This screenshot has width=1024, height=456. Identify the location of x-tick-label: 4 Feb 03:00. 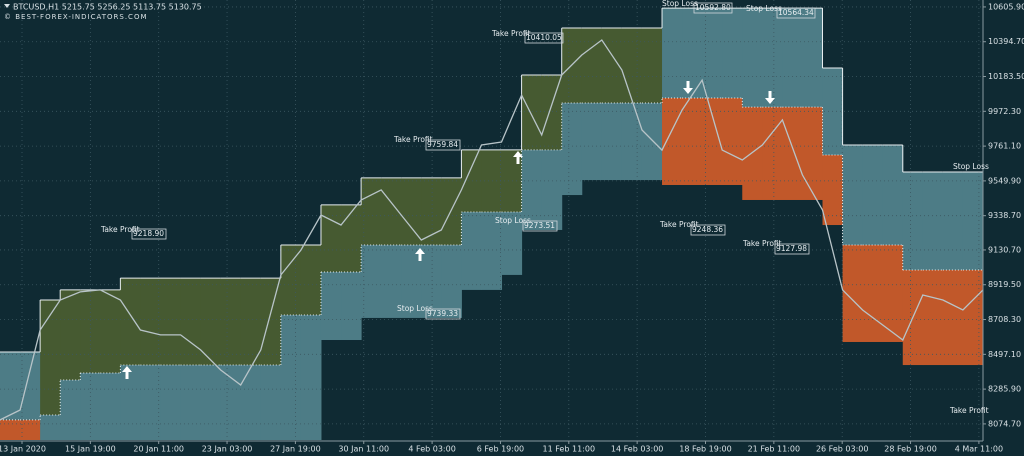
(431, 449).